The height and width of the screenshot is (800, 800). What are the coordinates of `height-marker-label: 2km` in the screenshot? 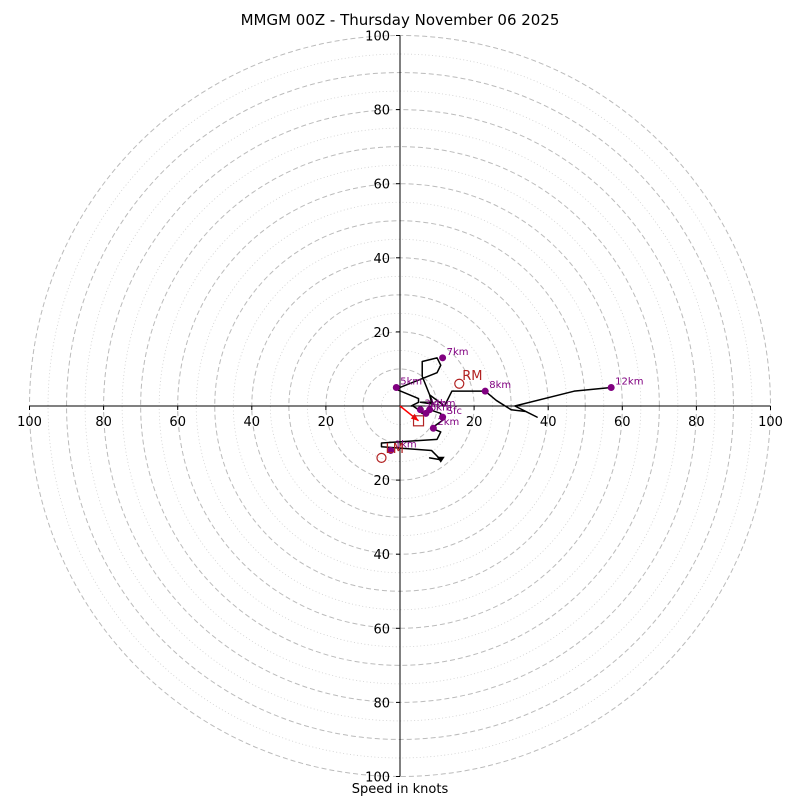 It's located at (448, 422).